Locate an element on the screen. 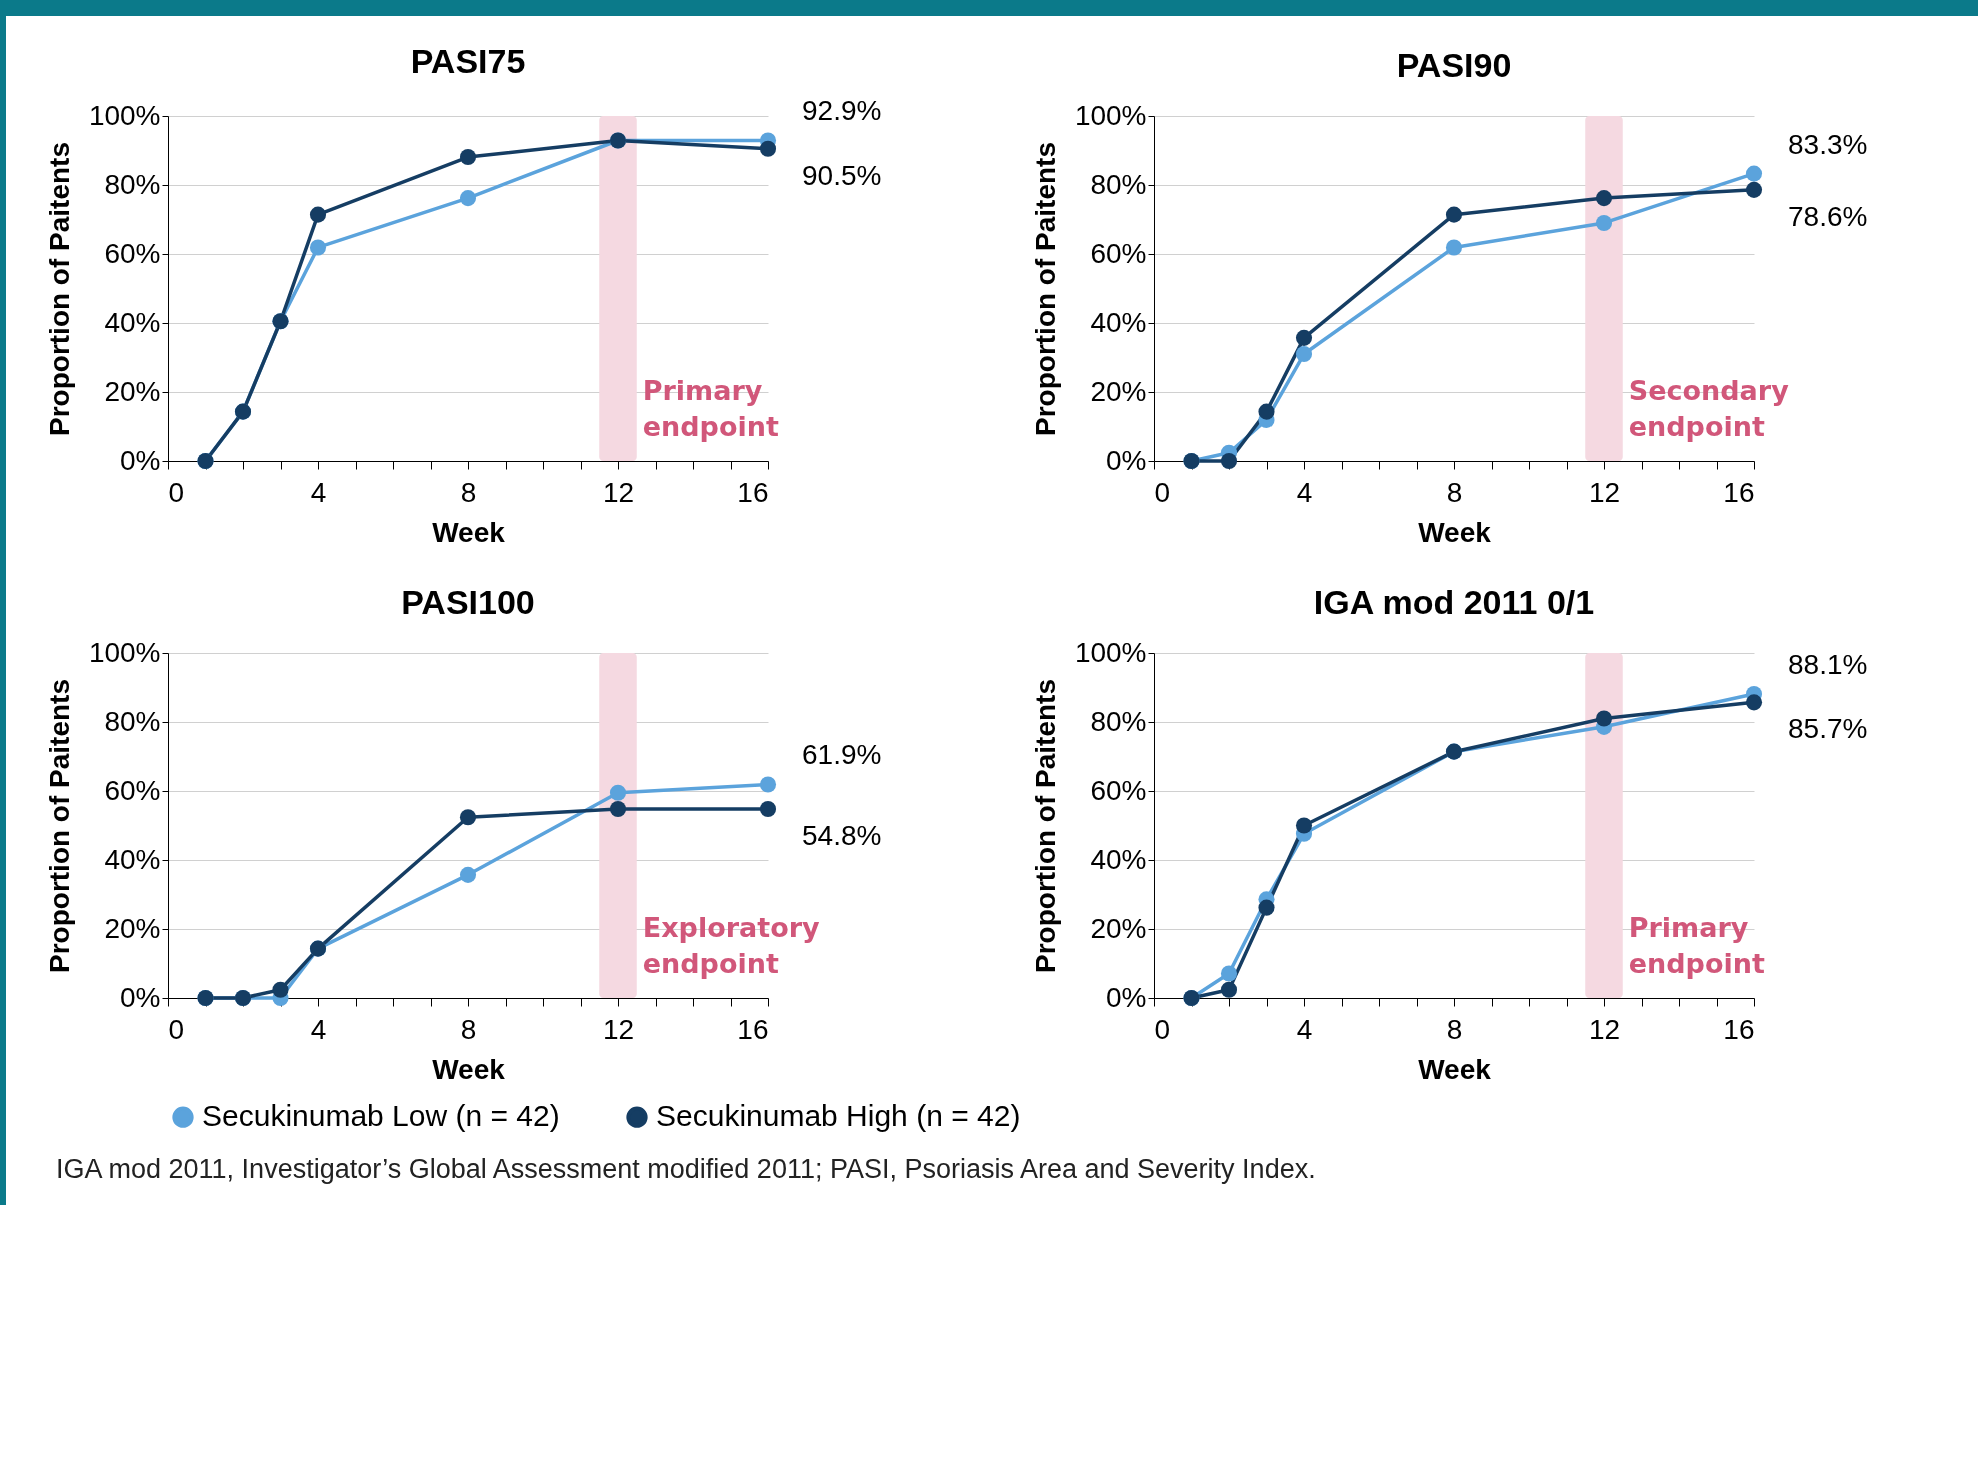  data-label: 90.5% is located at coordinates (842, 175).